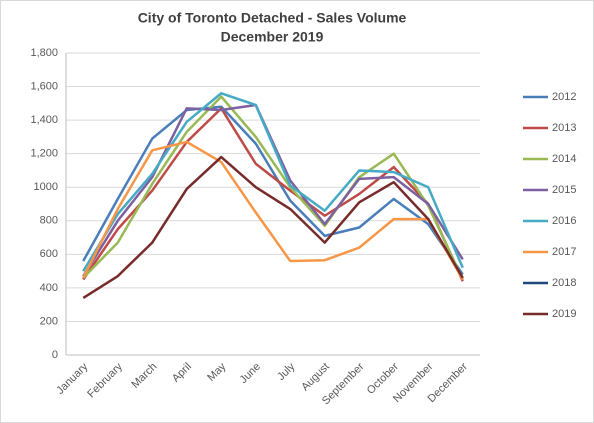 This screenshot has width=594, height=423. I want to click on legend-label: 2015, so click(564, 190).